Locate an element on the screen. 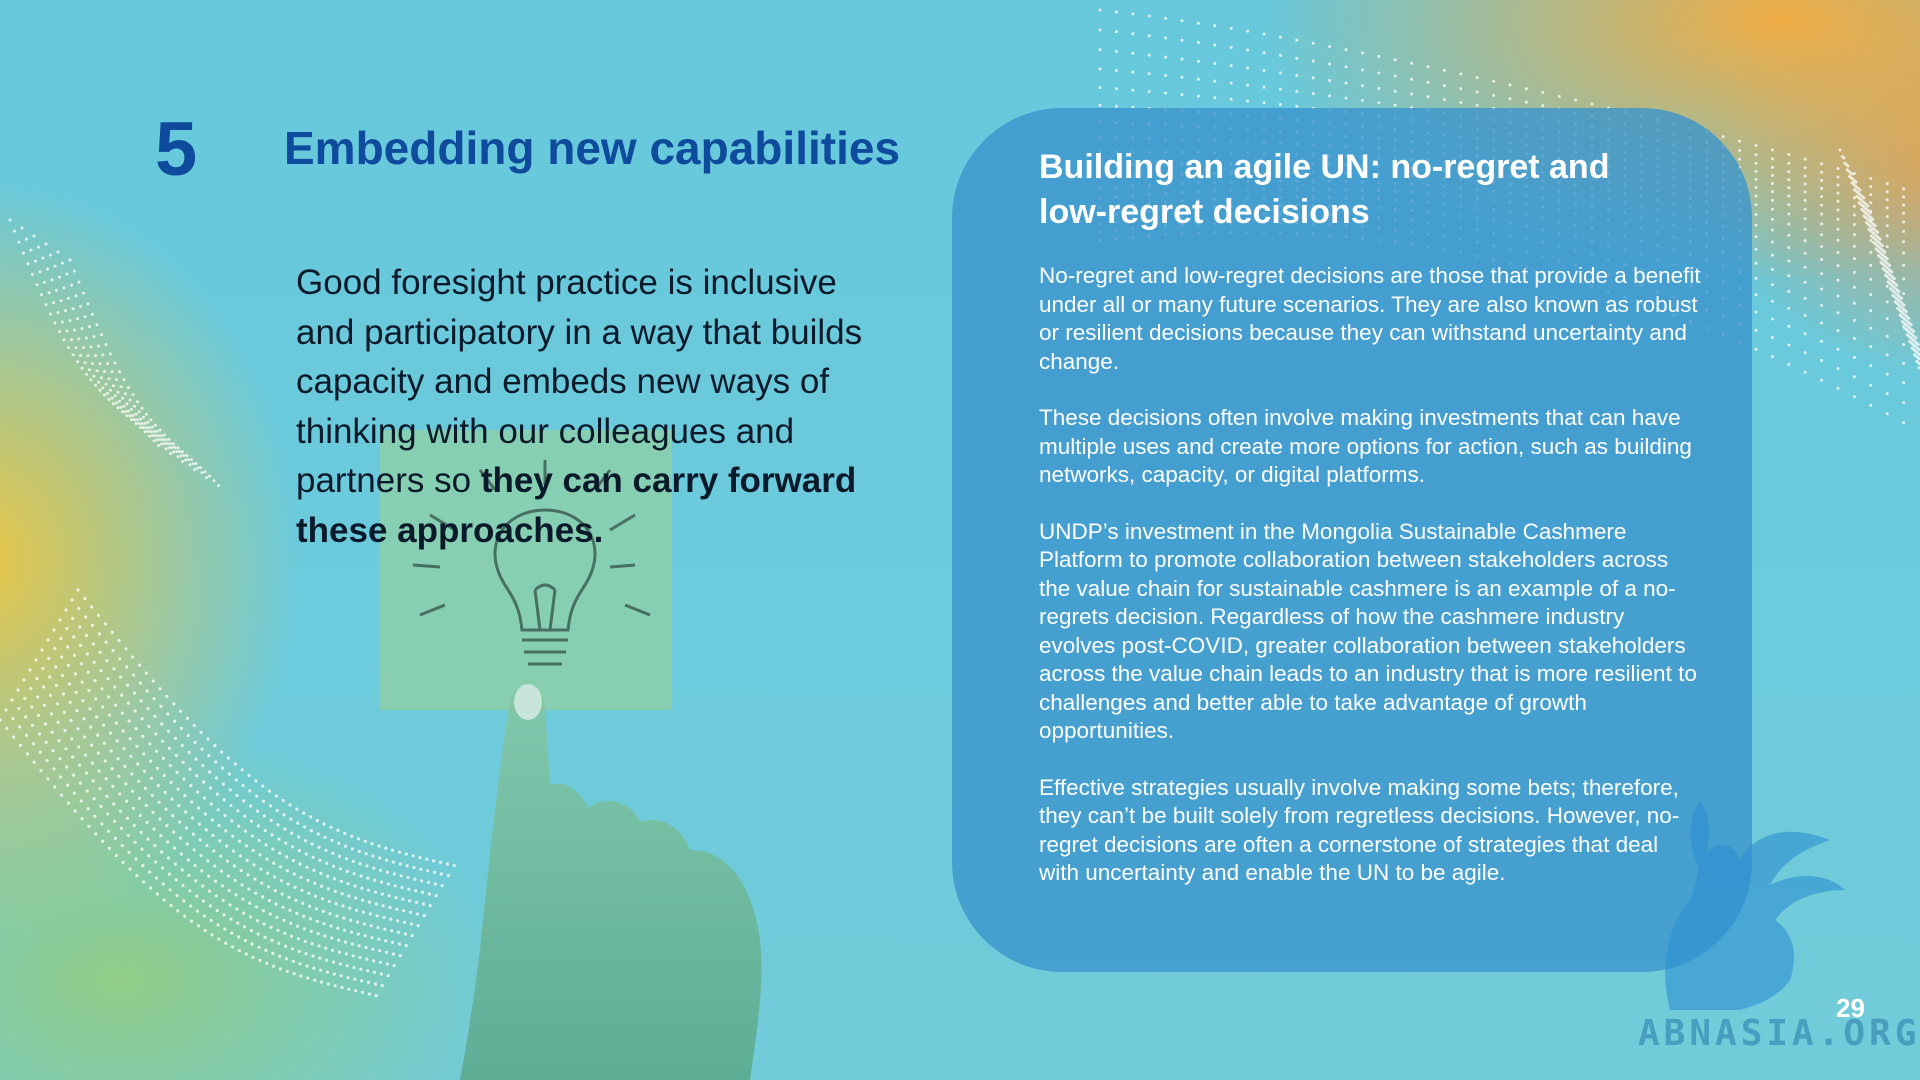 Image resolution: width=1920 pixels, height=1080 pixels. page-number: 29 is located at coordinates (1850, 1008).